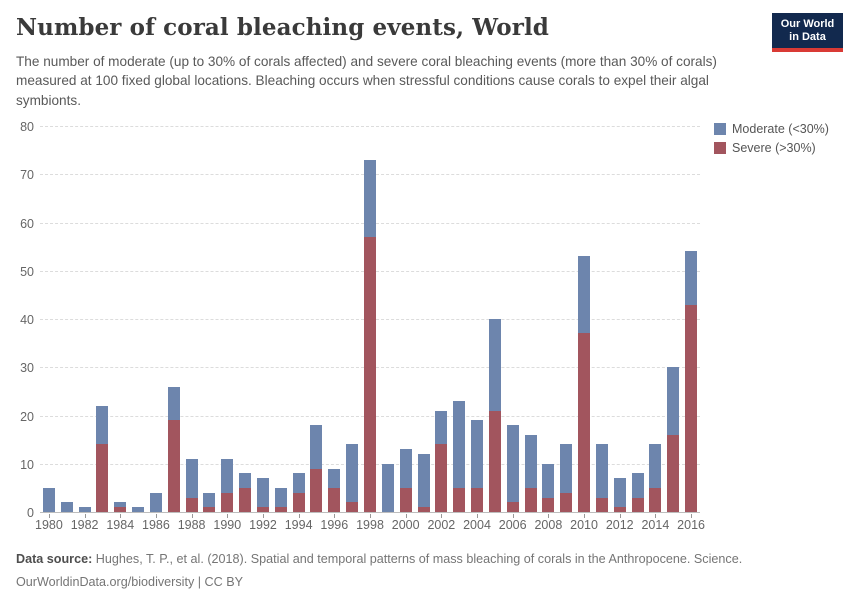 The width and height of the screenshot is (850, 600). Describe the element at coordinates (85, 319) in the screenshot. I see `bar-column-1982` at that location.